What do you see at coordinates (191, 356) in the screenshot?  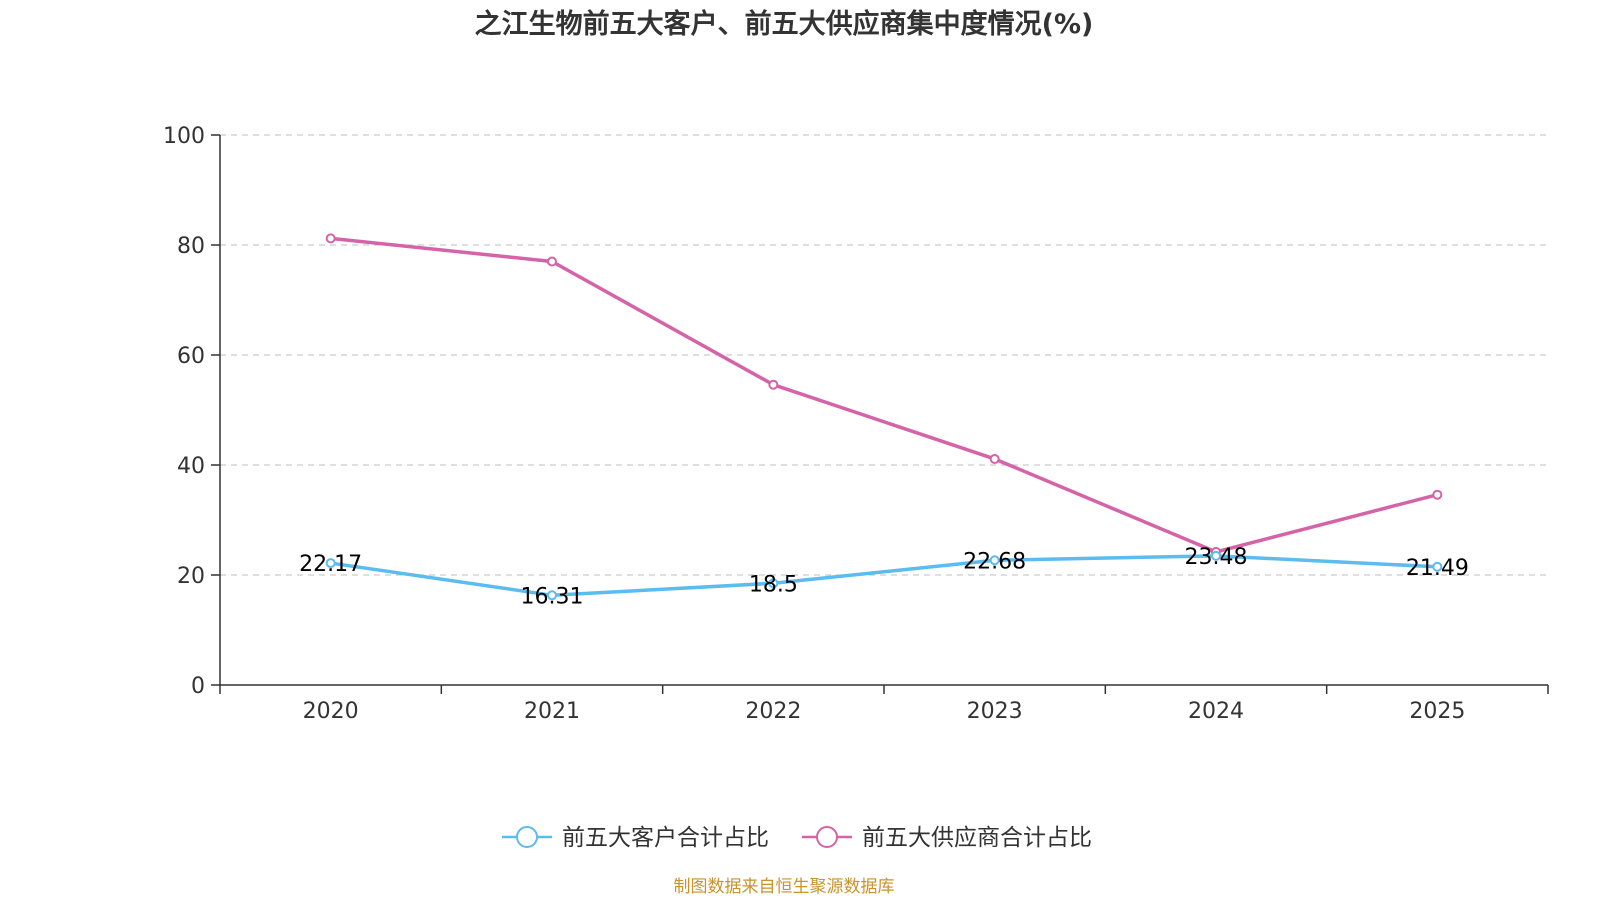 I see `y-tick-label: 60` at bounding box center [191, 356].